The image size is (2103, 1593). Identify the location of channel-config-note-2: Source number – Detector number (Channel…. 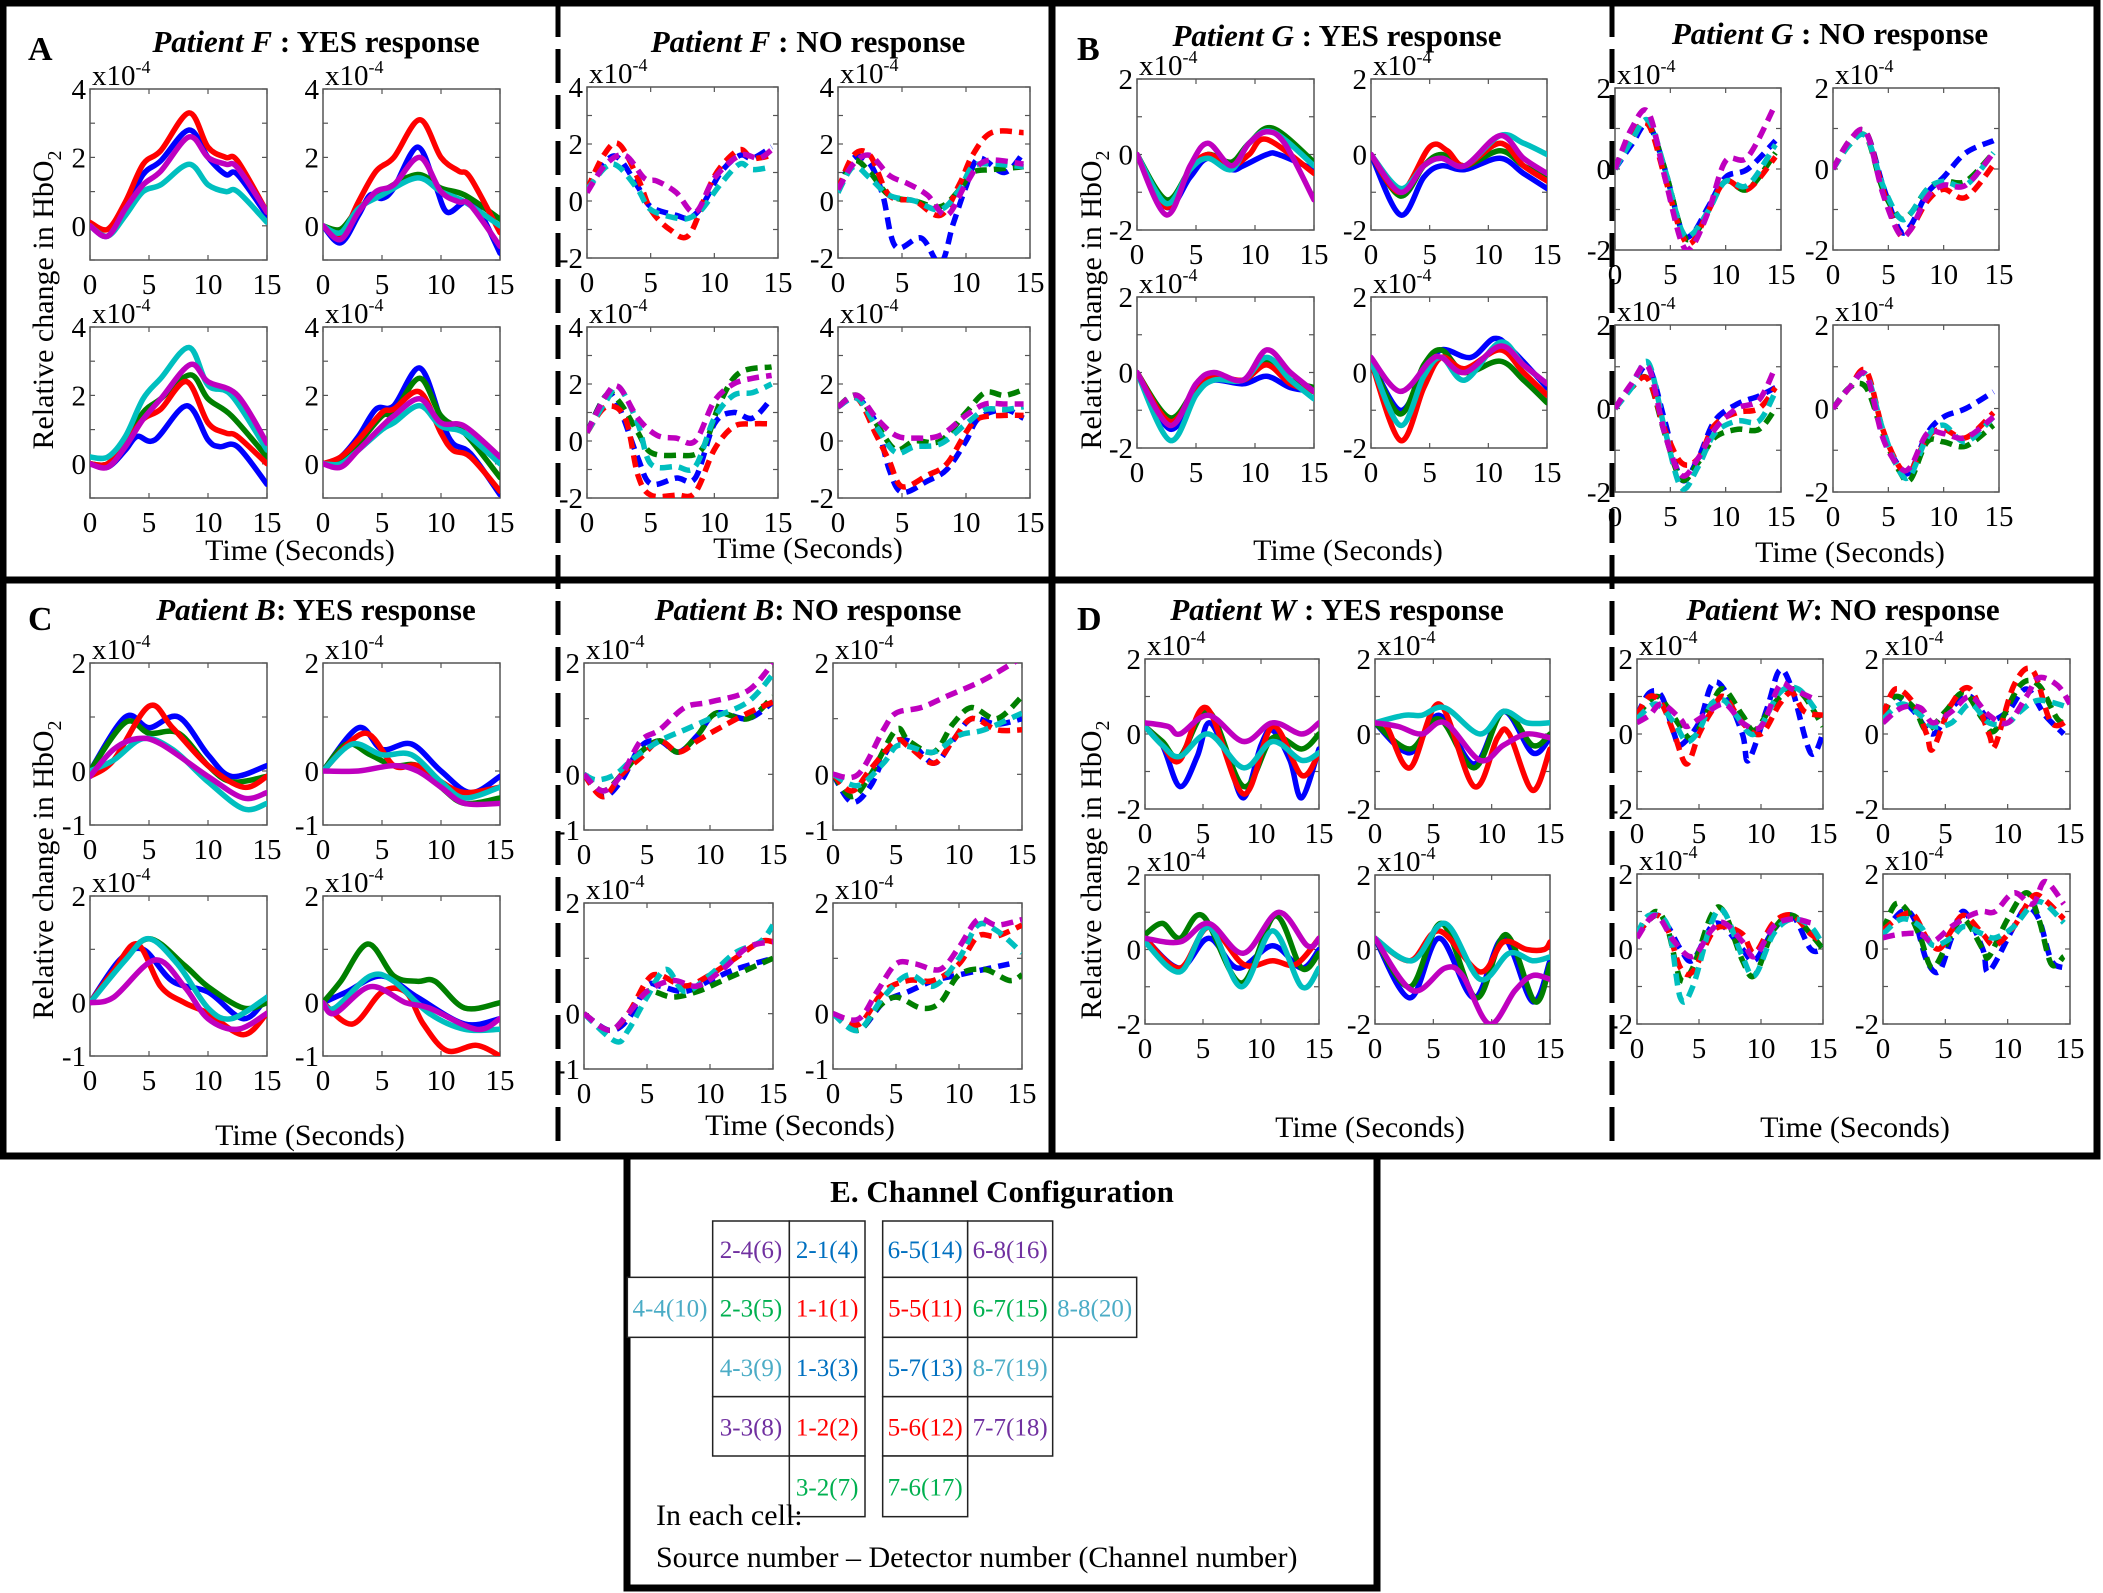
(976, 1557).